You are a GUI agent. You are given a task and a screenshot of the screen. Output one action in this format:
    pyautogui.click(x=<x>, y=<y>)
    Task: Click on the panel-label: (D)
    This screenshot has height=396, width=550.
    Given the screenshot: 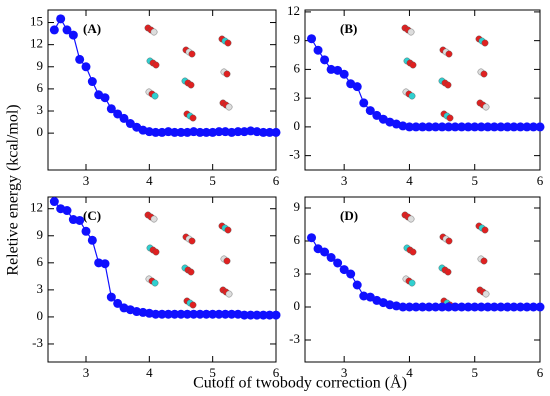 What is the action you would take?
    pyautogui.click(x=349, y=215)
    